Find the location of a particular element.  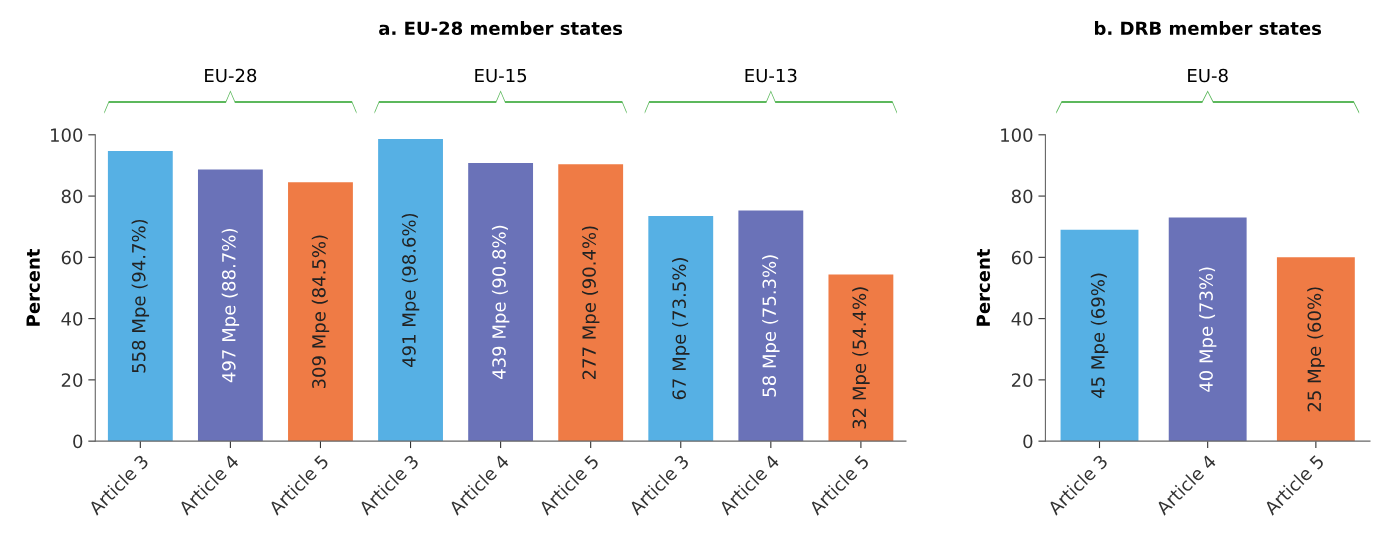

data-label: 309 Mpe (84.5%) is located at coordinates (320, 312).